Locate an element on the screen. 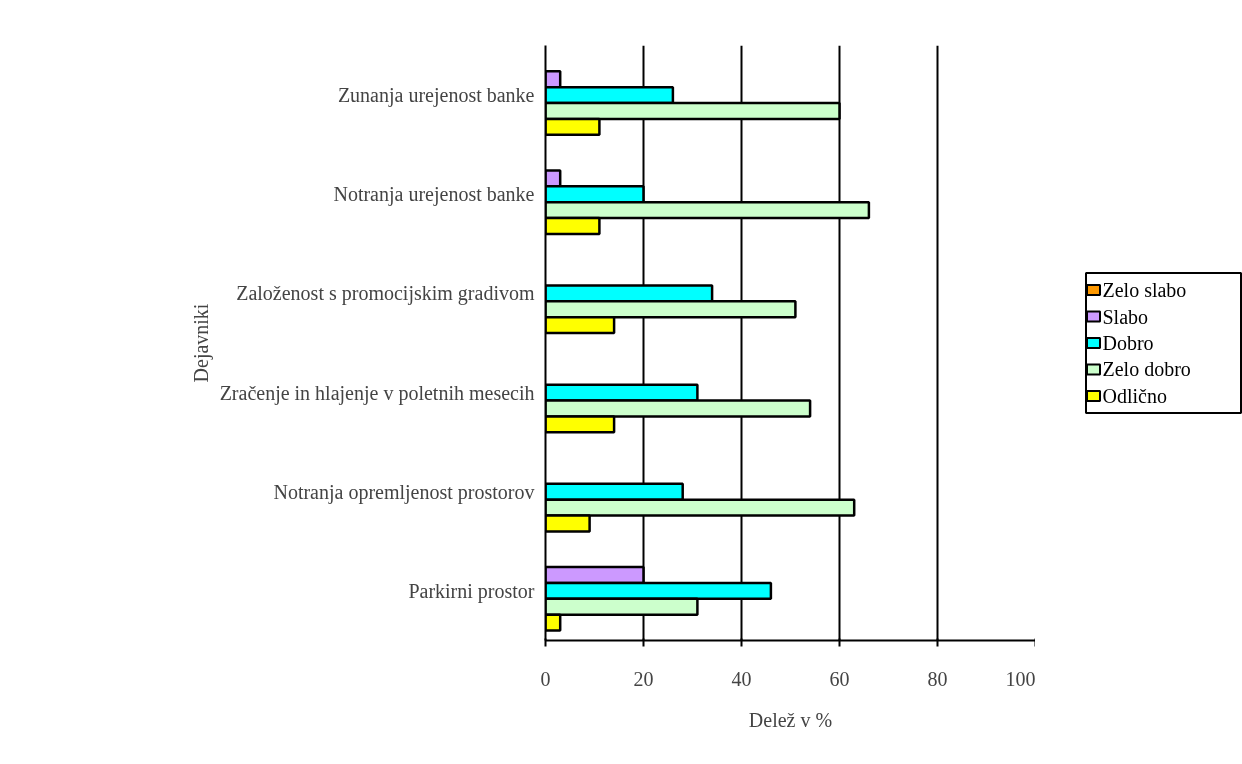 The width and height of the screenshot is (1242, 764). x-tick-label: 100 is located at coordinates (1020, 678).